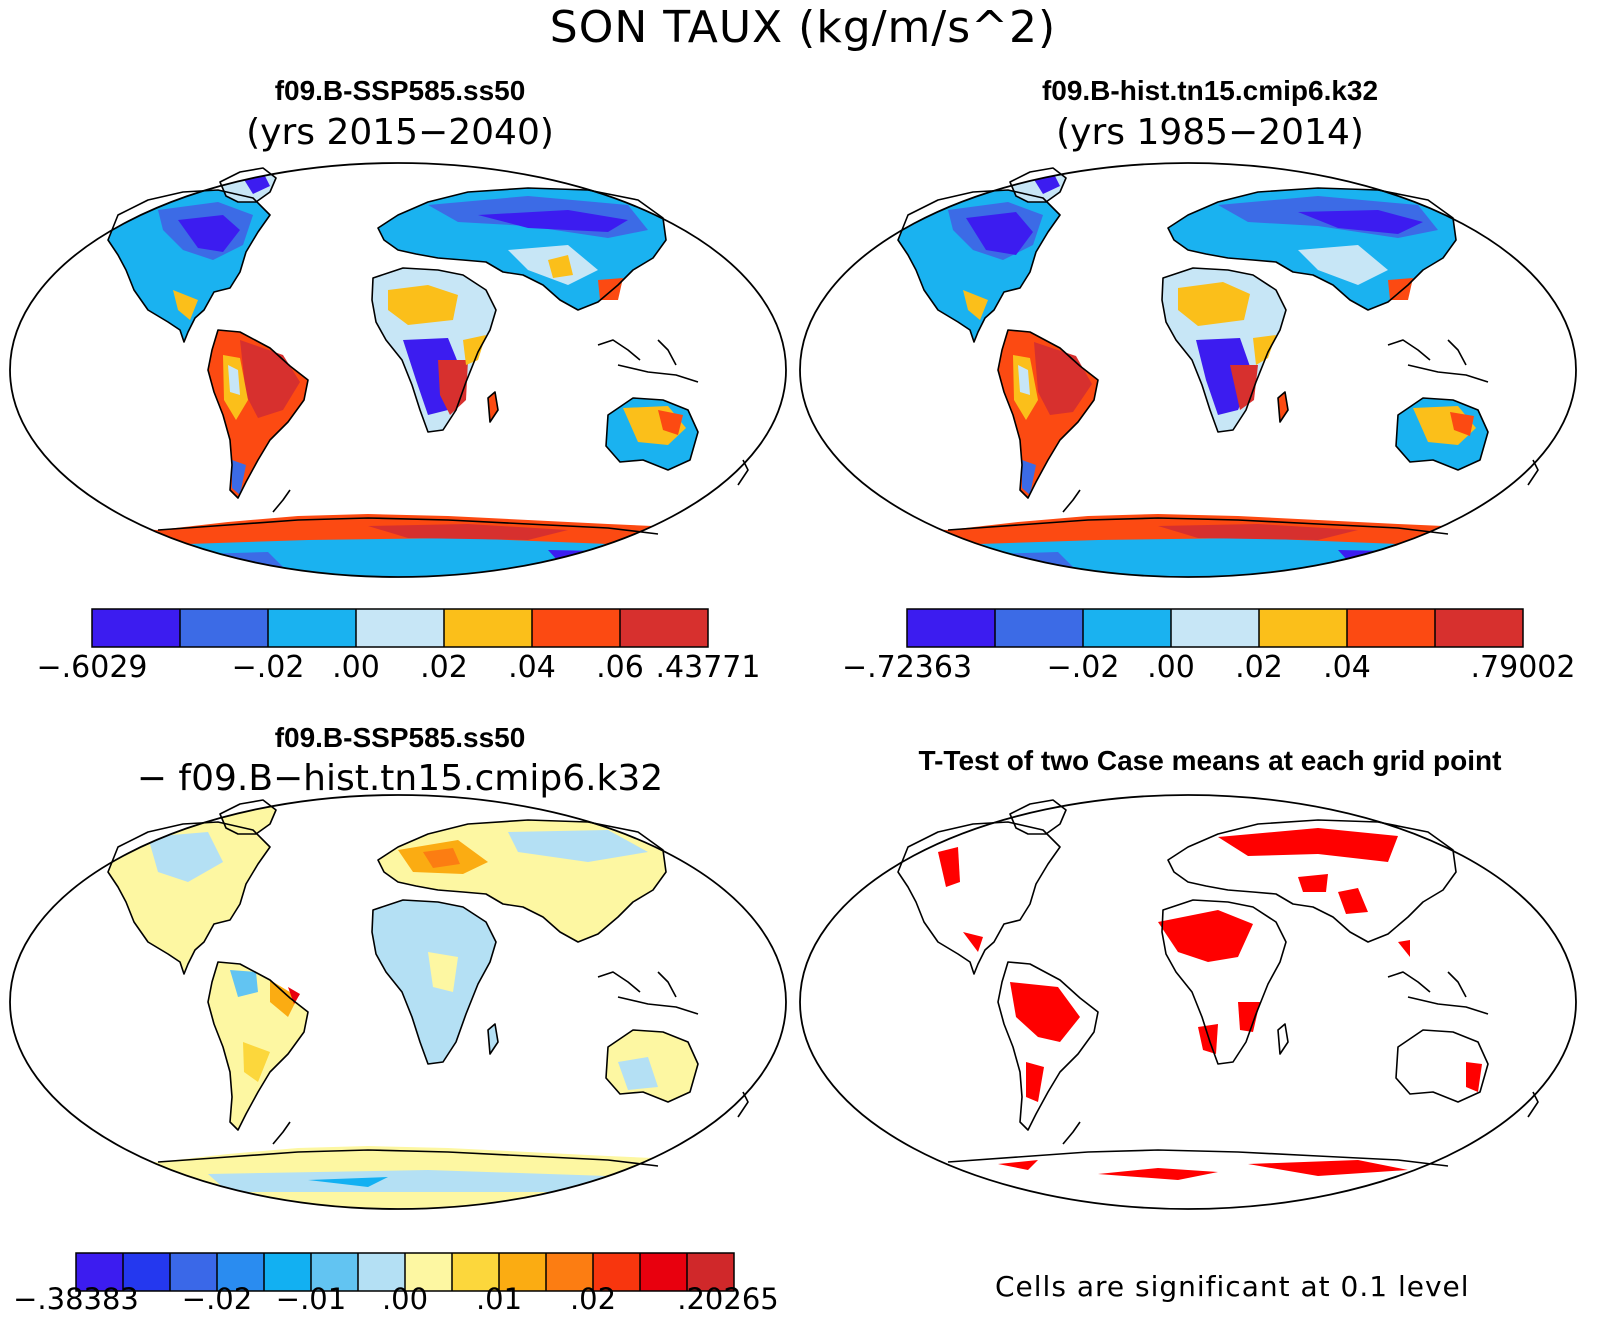 This screenshot has height=1323, width=1606. What do you see at coordinates (499, 1299) in the screenshot?
I see `cbar3-tick: .01` at bounding box center [499, 1299].